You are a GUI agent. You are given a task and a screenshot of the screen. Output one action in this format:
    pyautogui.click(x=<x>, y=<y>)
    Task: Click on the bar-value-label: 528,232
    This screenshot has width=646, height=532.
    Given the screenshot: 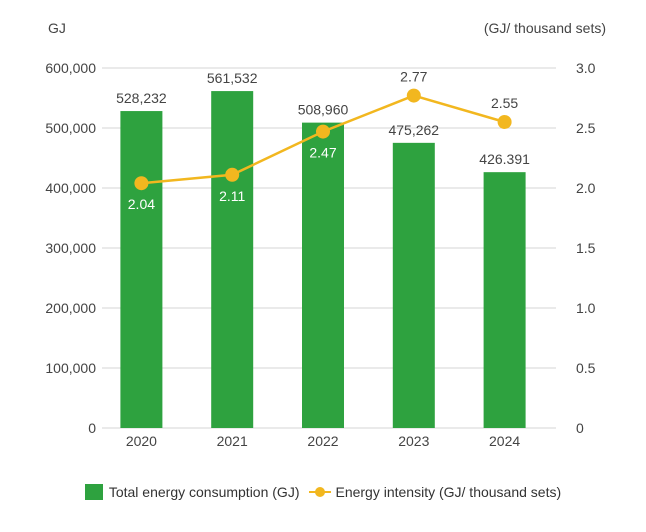 What is the action you would take?
    pyautogui.click(x=141, y=98)
    